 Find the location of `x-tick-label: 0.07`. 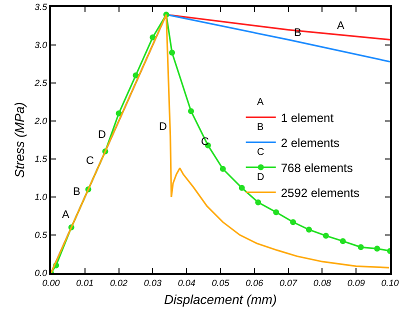

x-tick-label: 0.07 is located at coordinates (289, 283).